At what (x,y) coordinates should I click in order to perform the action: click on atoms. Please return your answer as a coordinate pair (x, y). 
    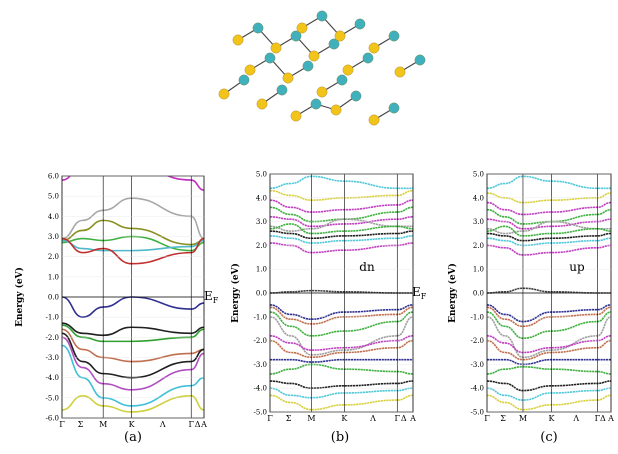
    Looking at the image, I should click on (322, 68).